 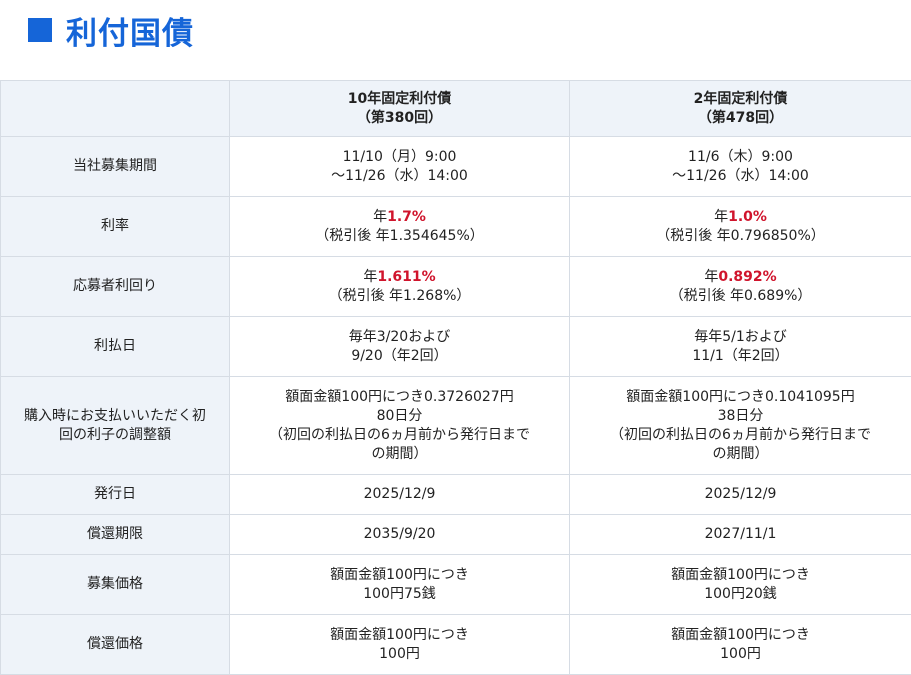 What do you see at coordinates (399, 296) in the screenshot?
I see `yield-10y-aftertax: （税引後 年1.268%）` at bounding box center [399, 296].